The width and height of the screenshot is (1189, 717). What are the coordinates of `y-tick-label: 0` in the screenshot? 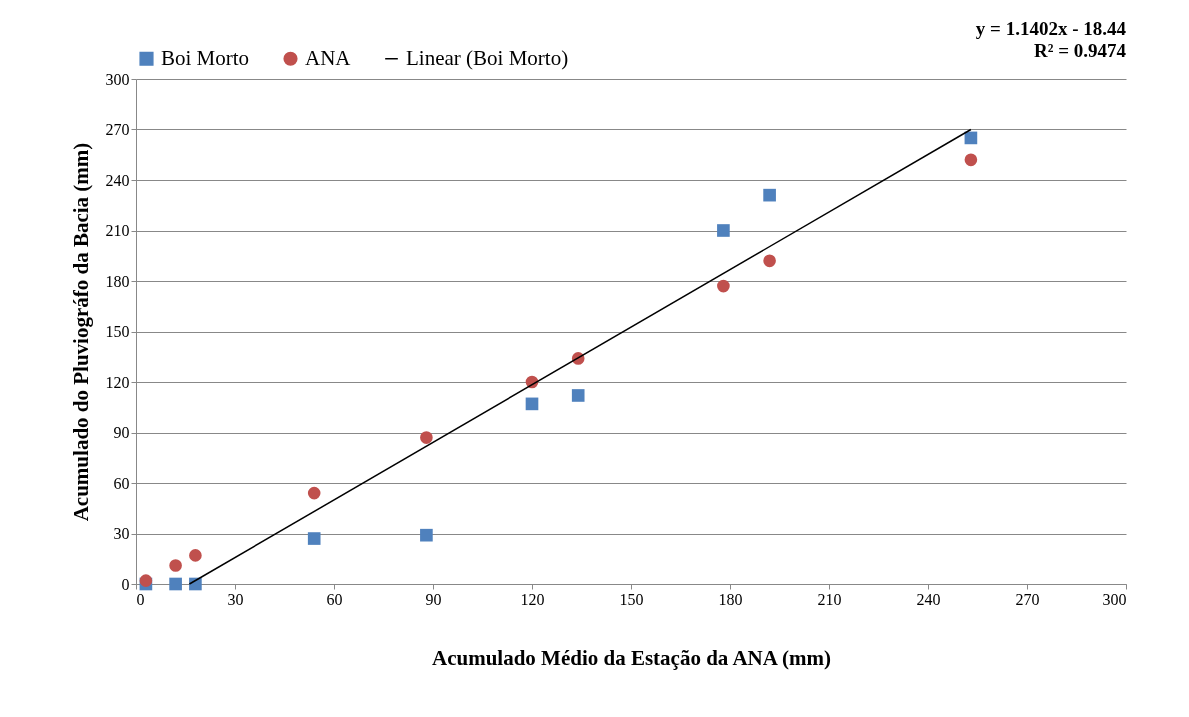 It's located at (125, 584).